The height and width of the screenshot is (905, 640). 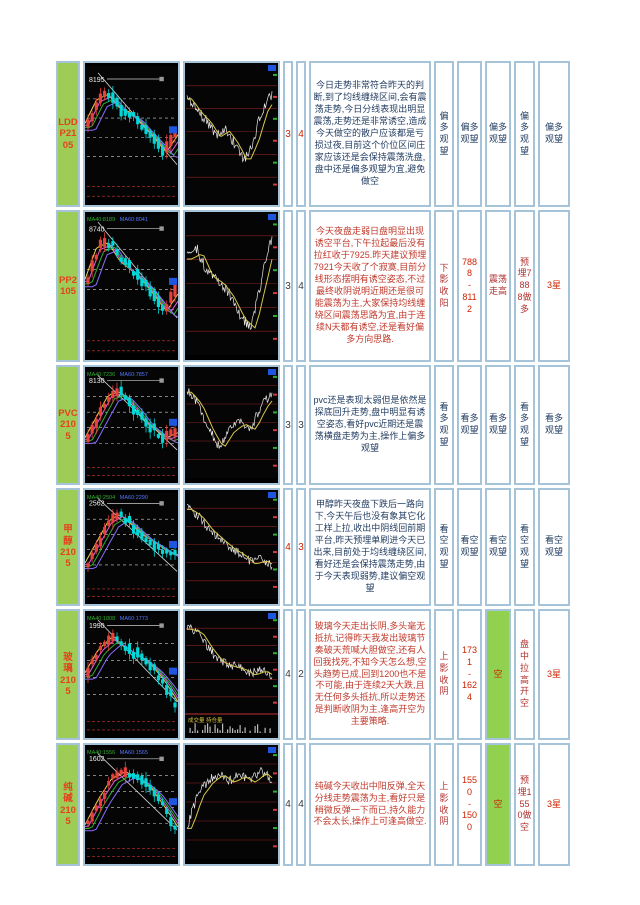 I want to click on verdict-cell-1: 偏多观望, so click(x=444, y=134).